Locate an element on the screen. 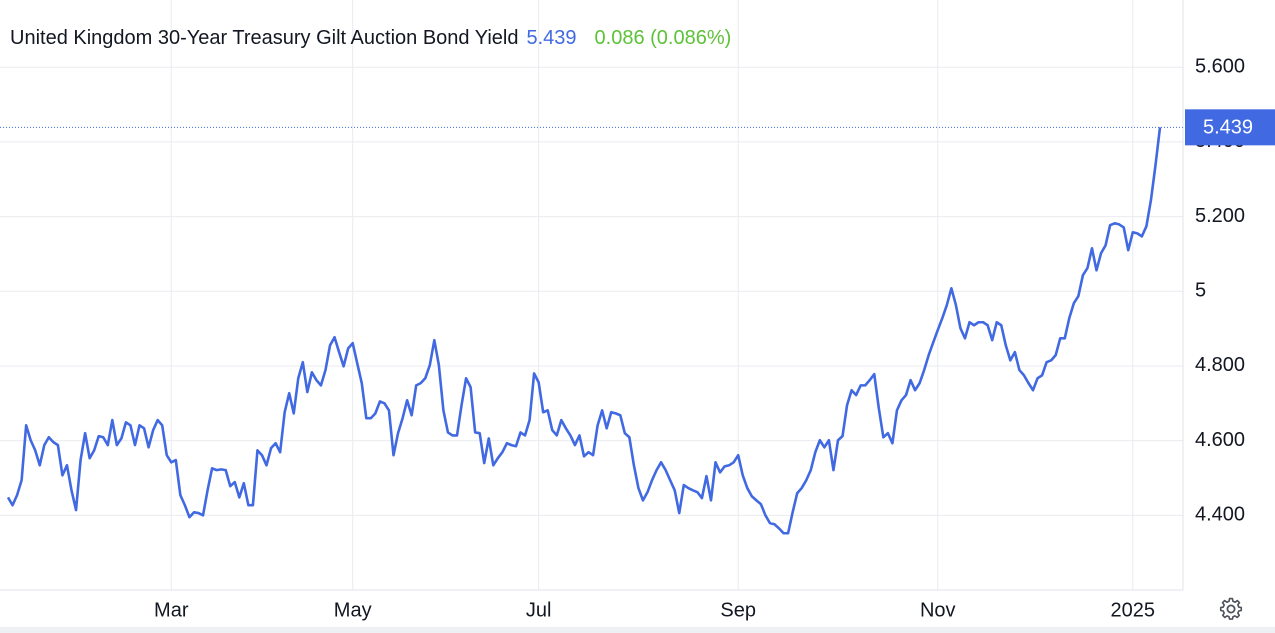  x-tick-label: Mar is located at coordinates (171, 610).